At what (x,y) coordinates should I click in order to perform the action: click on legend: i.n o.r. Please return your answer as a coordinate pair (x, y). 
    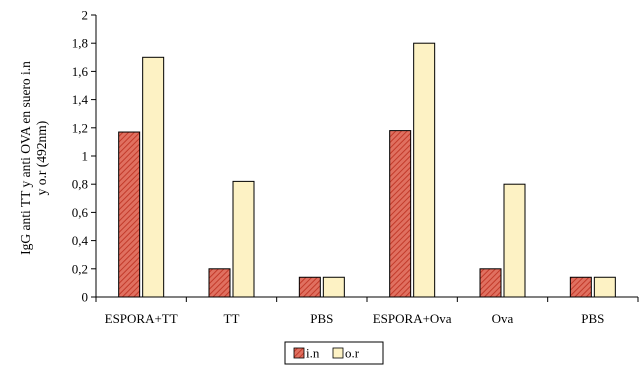
    Looking at the image, I should click on (334, 353).